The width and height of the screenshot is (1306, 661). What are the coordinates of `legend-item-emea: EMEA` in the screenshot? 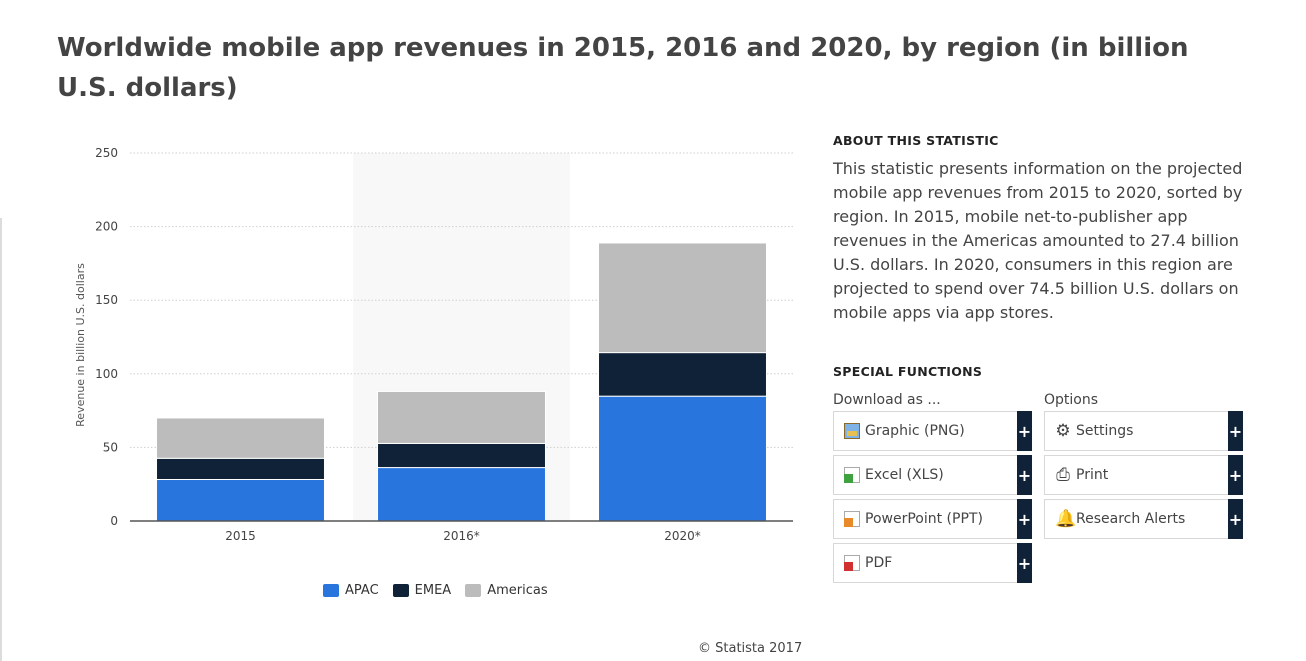 It's located at (422, 590).